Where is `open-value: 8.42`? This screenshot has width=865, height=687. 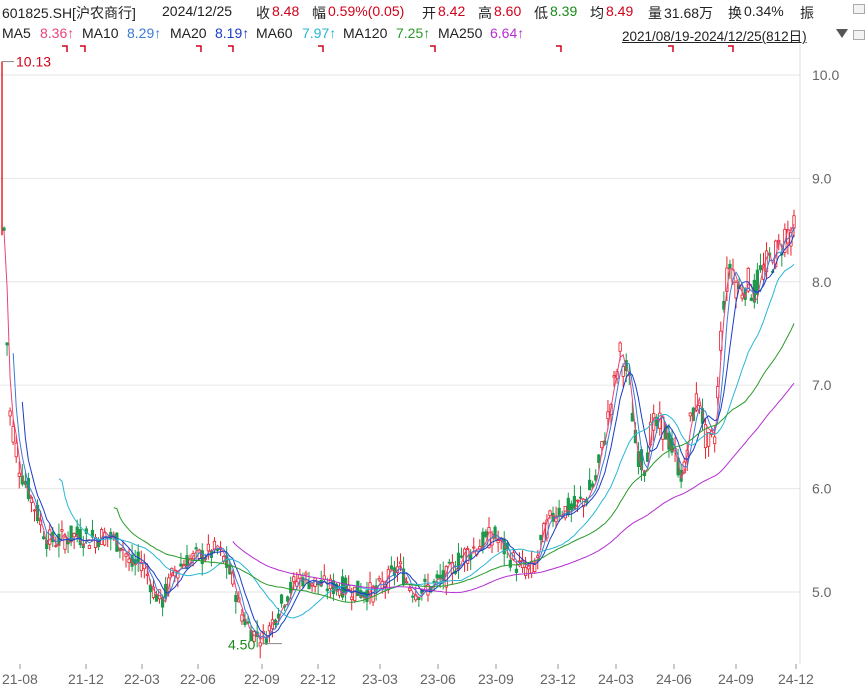
open-value: 8.42 is located at coordinates (452, 11).